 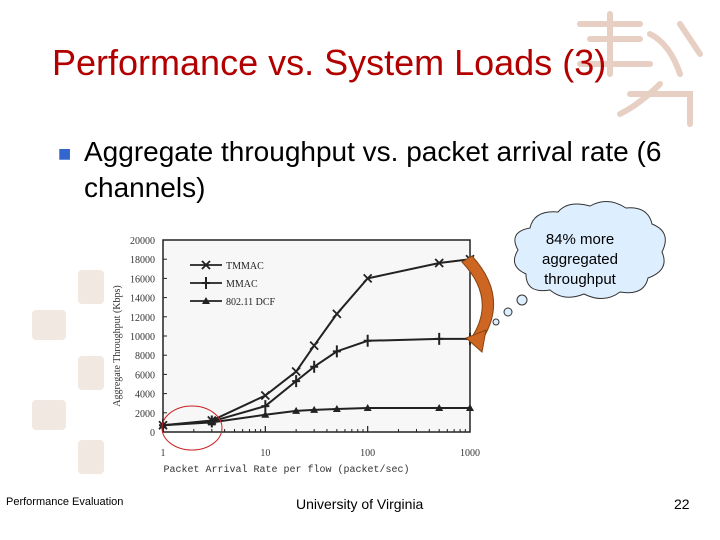 I want to click on y-tick-label: 0, so click(x=152, y=433).